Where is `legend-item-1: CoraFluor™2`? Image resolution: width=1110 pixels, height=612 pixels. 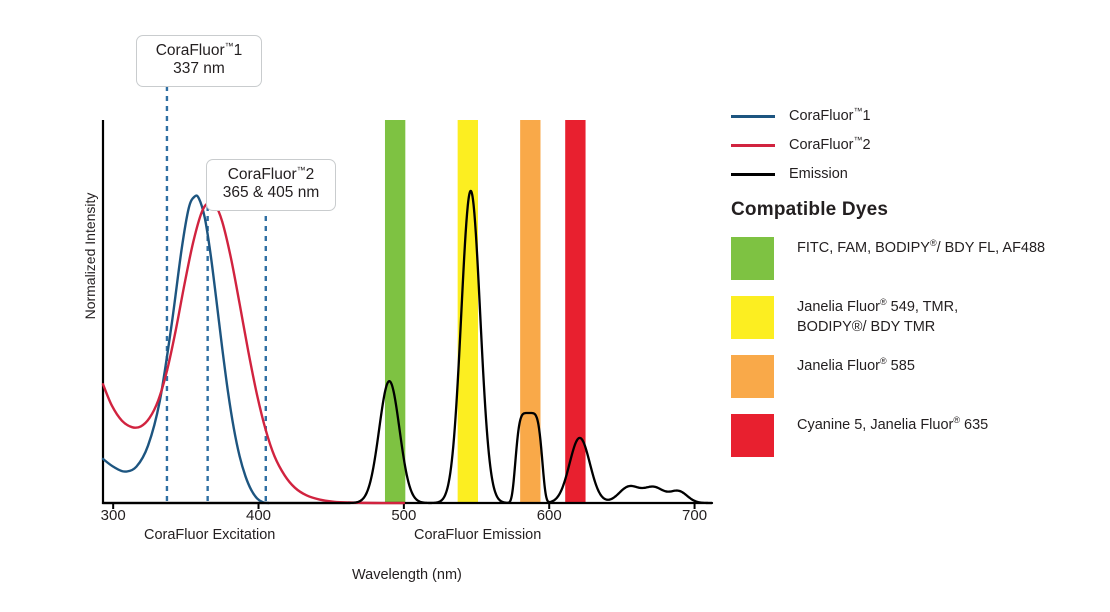 legend-item-1: CoraFluor™2 is located at coordinates (911, 144).